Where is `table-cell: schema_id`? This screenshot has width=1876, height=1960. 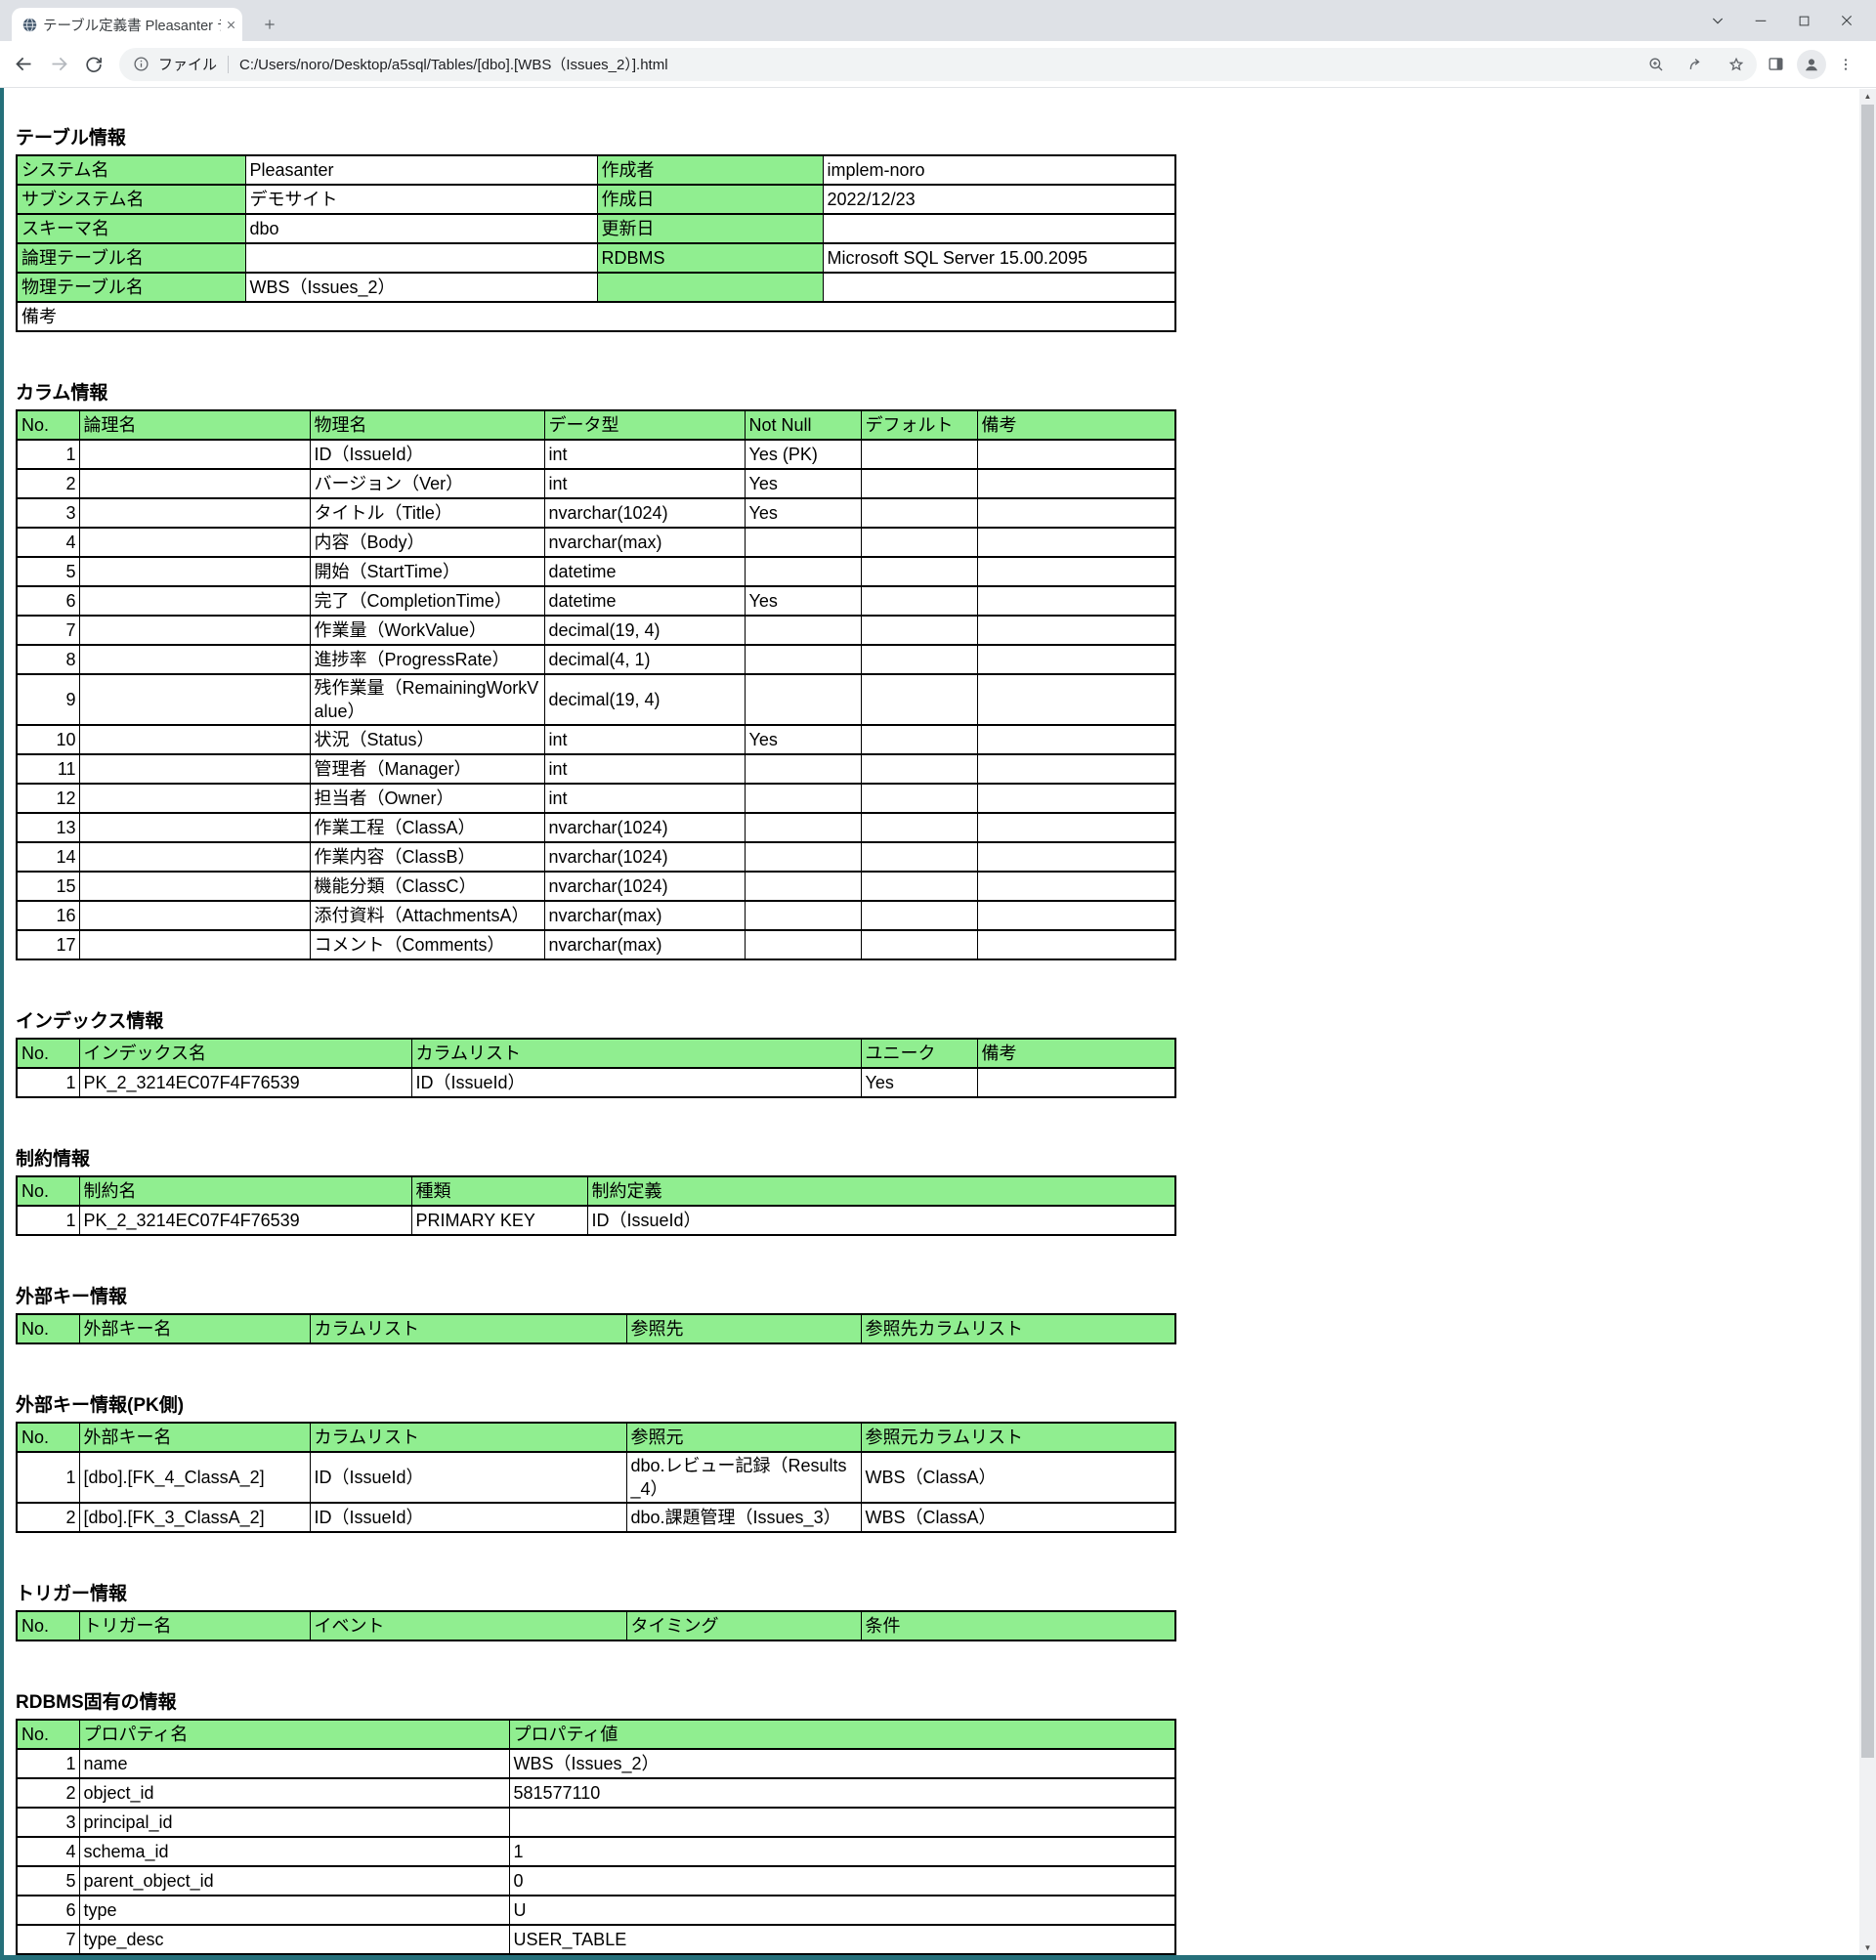
table-cell: schema_id is located at coordinates (294, 1851).